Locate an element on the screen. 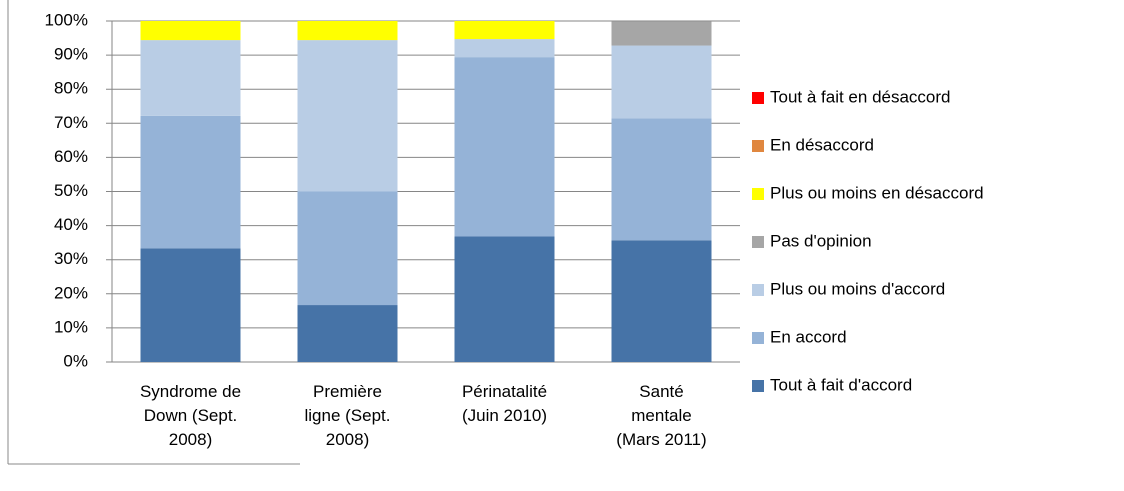  legend-label: Pas d'opinion is located at coordinates (821, 240).